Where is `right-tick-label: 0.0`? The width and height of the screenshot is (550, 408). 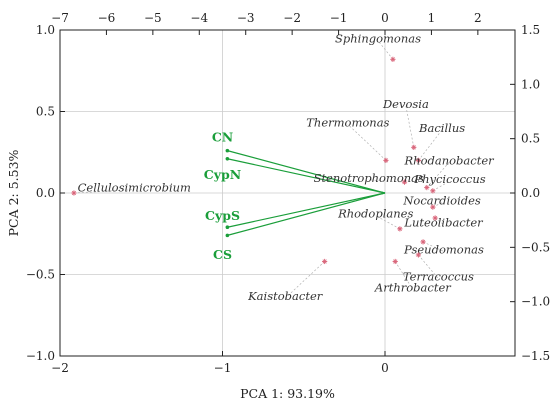
right-tick-label: 0.0 is located at coordinates (530, 193).